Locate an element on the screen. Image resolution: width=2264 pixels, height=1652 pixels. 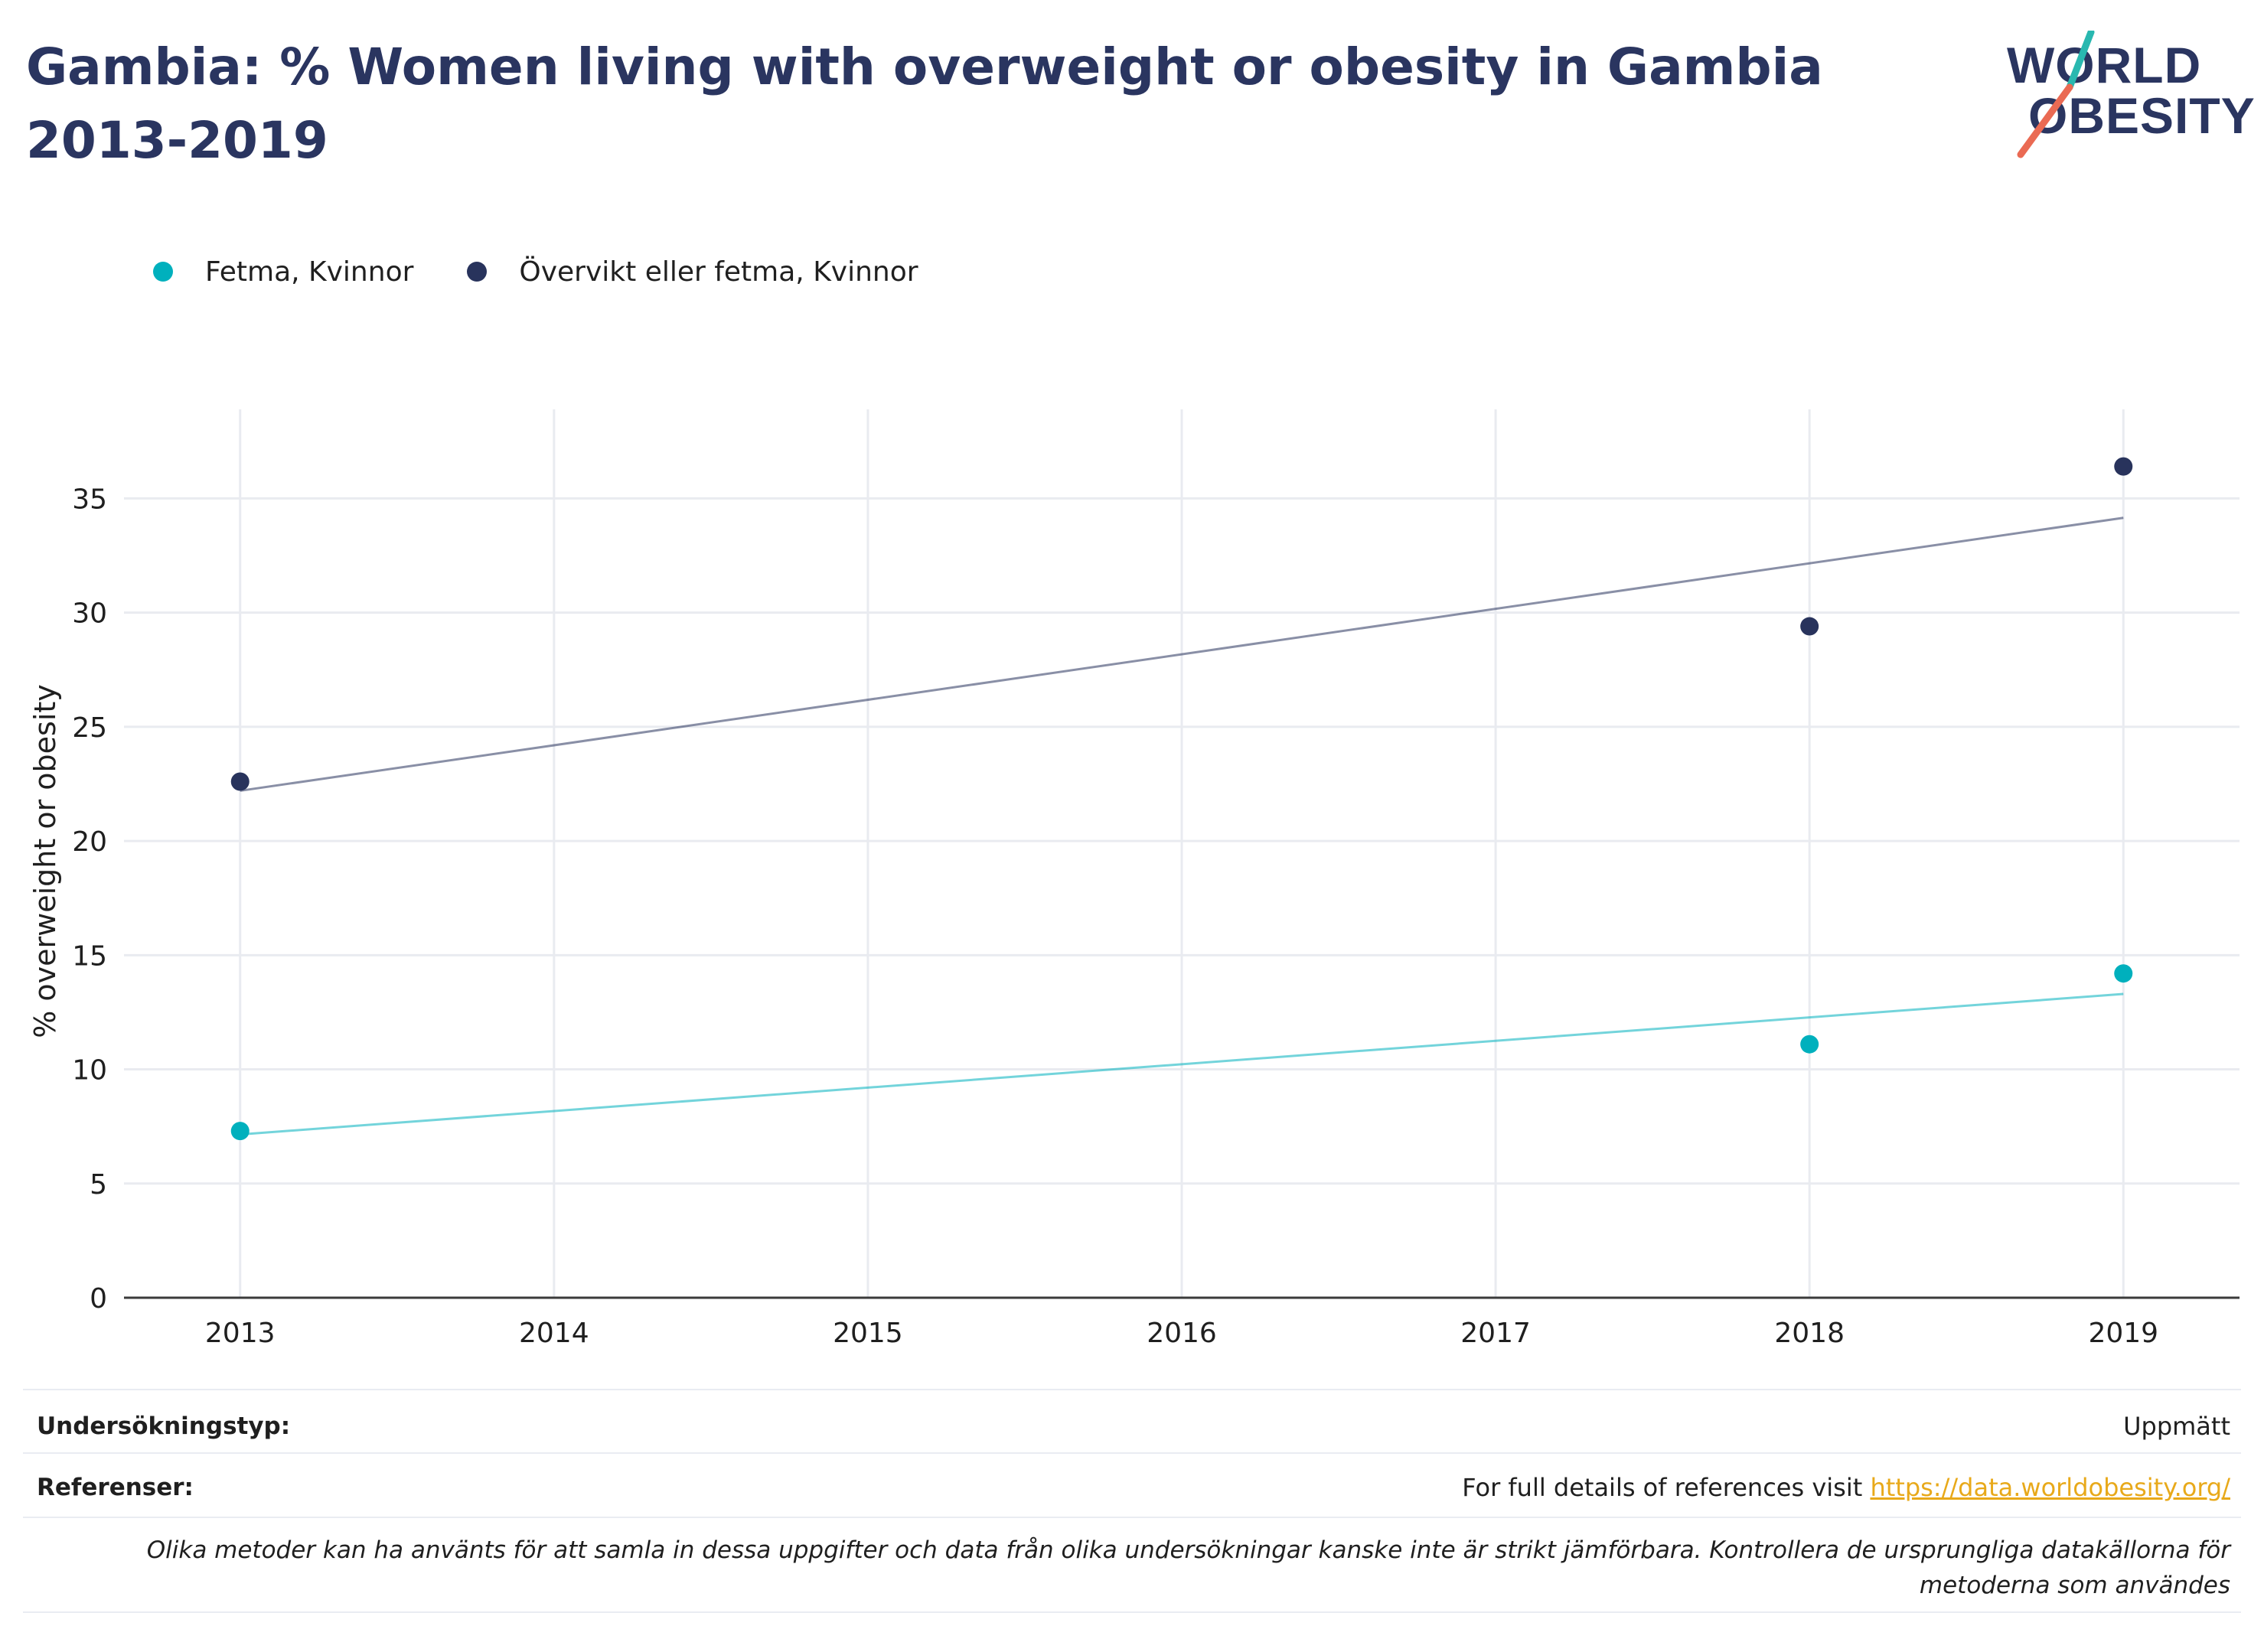
y-tick-label: 30 is located at coordinates (89, 614).